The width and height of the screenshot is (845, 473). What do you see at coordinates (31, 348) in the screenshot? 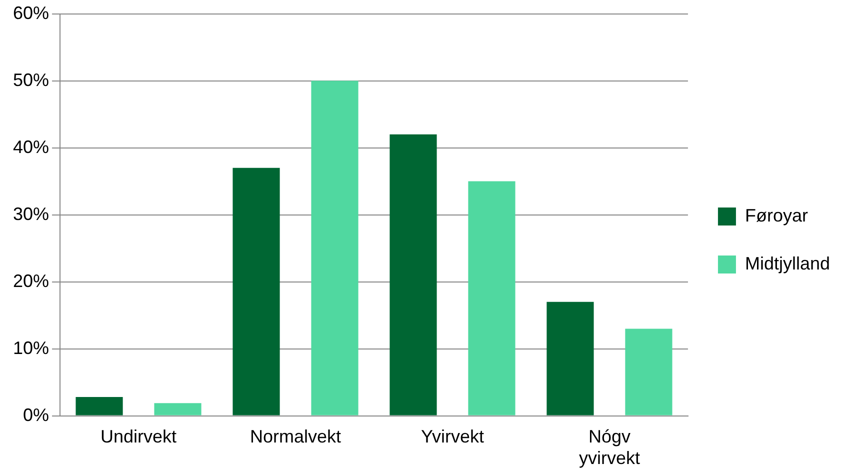
I see `y-tick-label: 10%` at bounding box center [31, 348].